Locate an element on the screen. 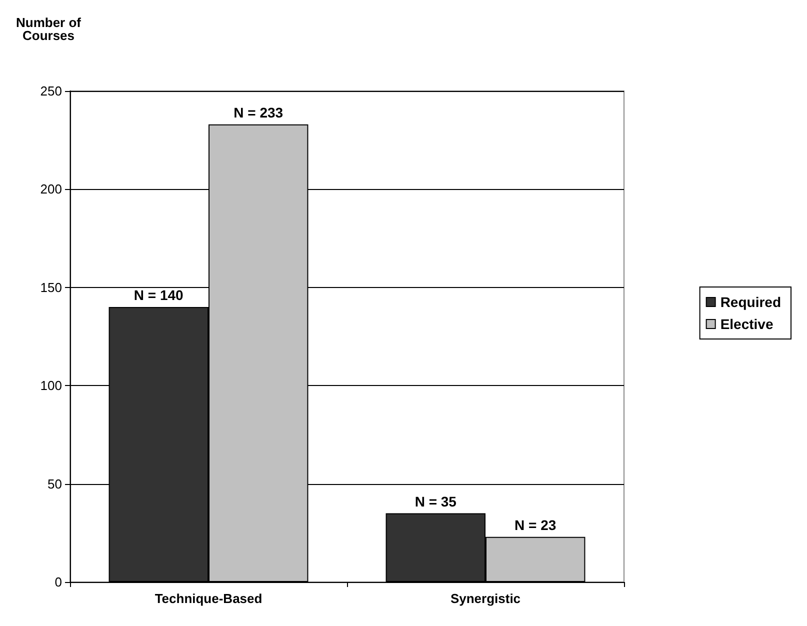 The width and height of the screenshot is (807, 626). y-axis-title: Number of Courses is located at coordinates (49, 29).